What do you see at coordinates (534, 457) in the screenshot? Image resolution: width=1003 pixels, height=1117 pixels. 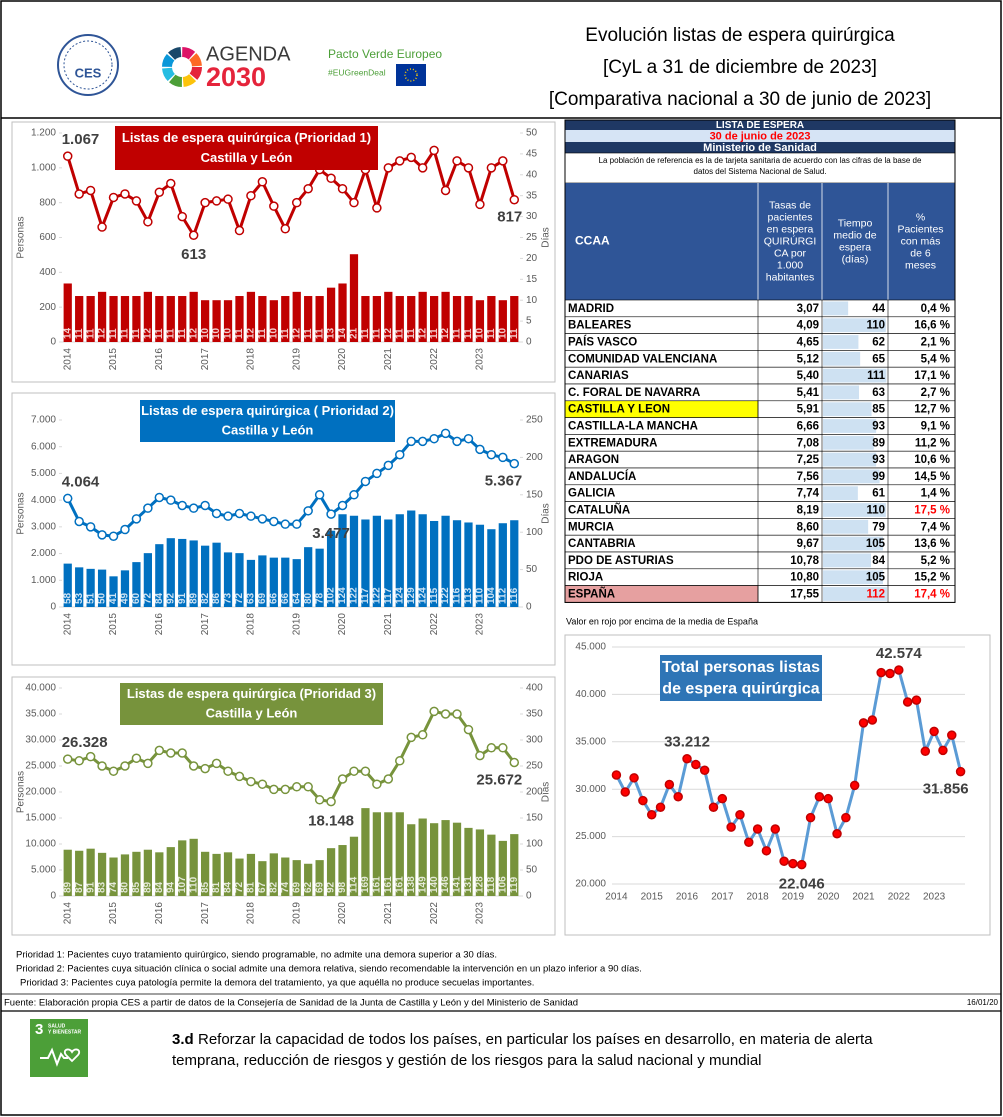 I see `y2-tick-label: 200` at bounding box center [534, 457].